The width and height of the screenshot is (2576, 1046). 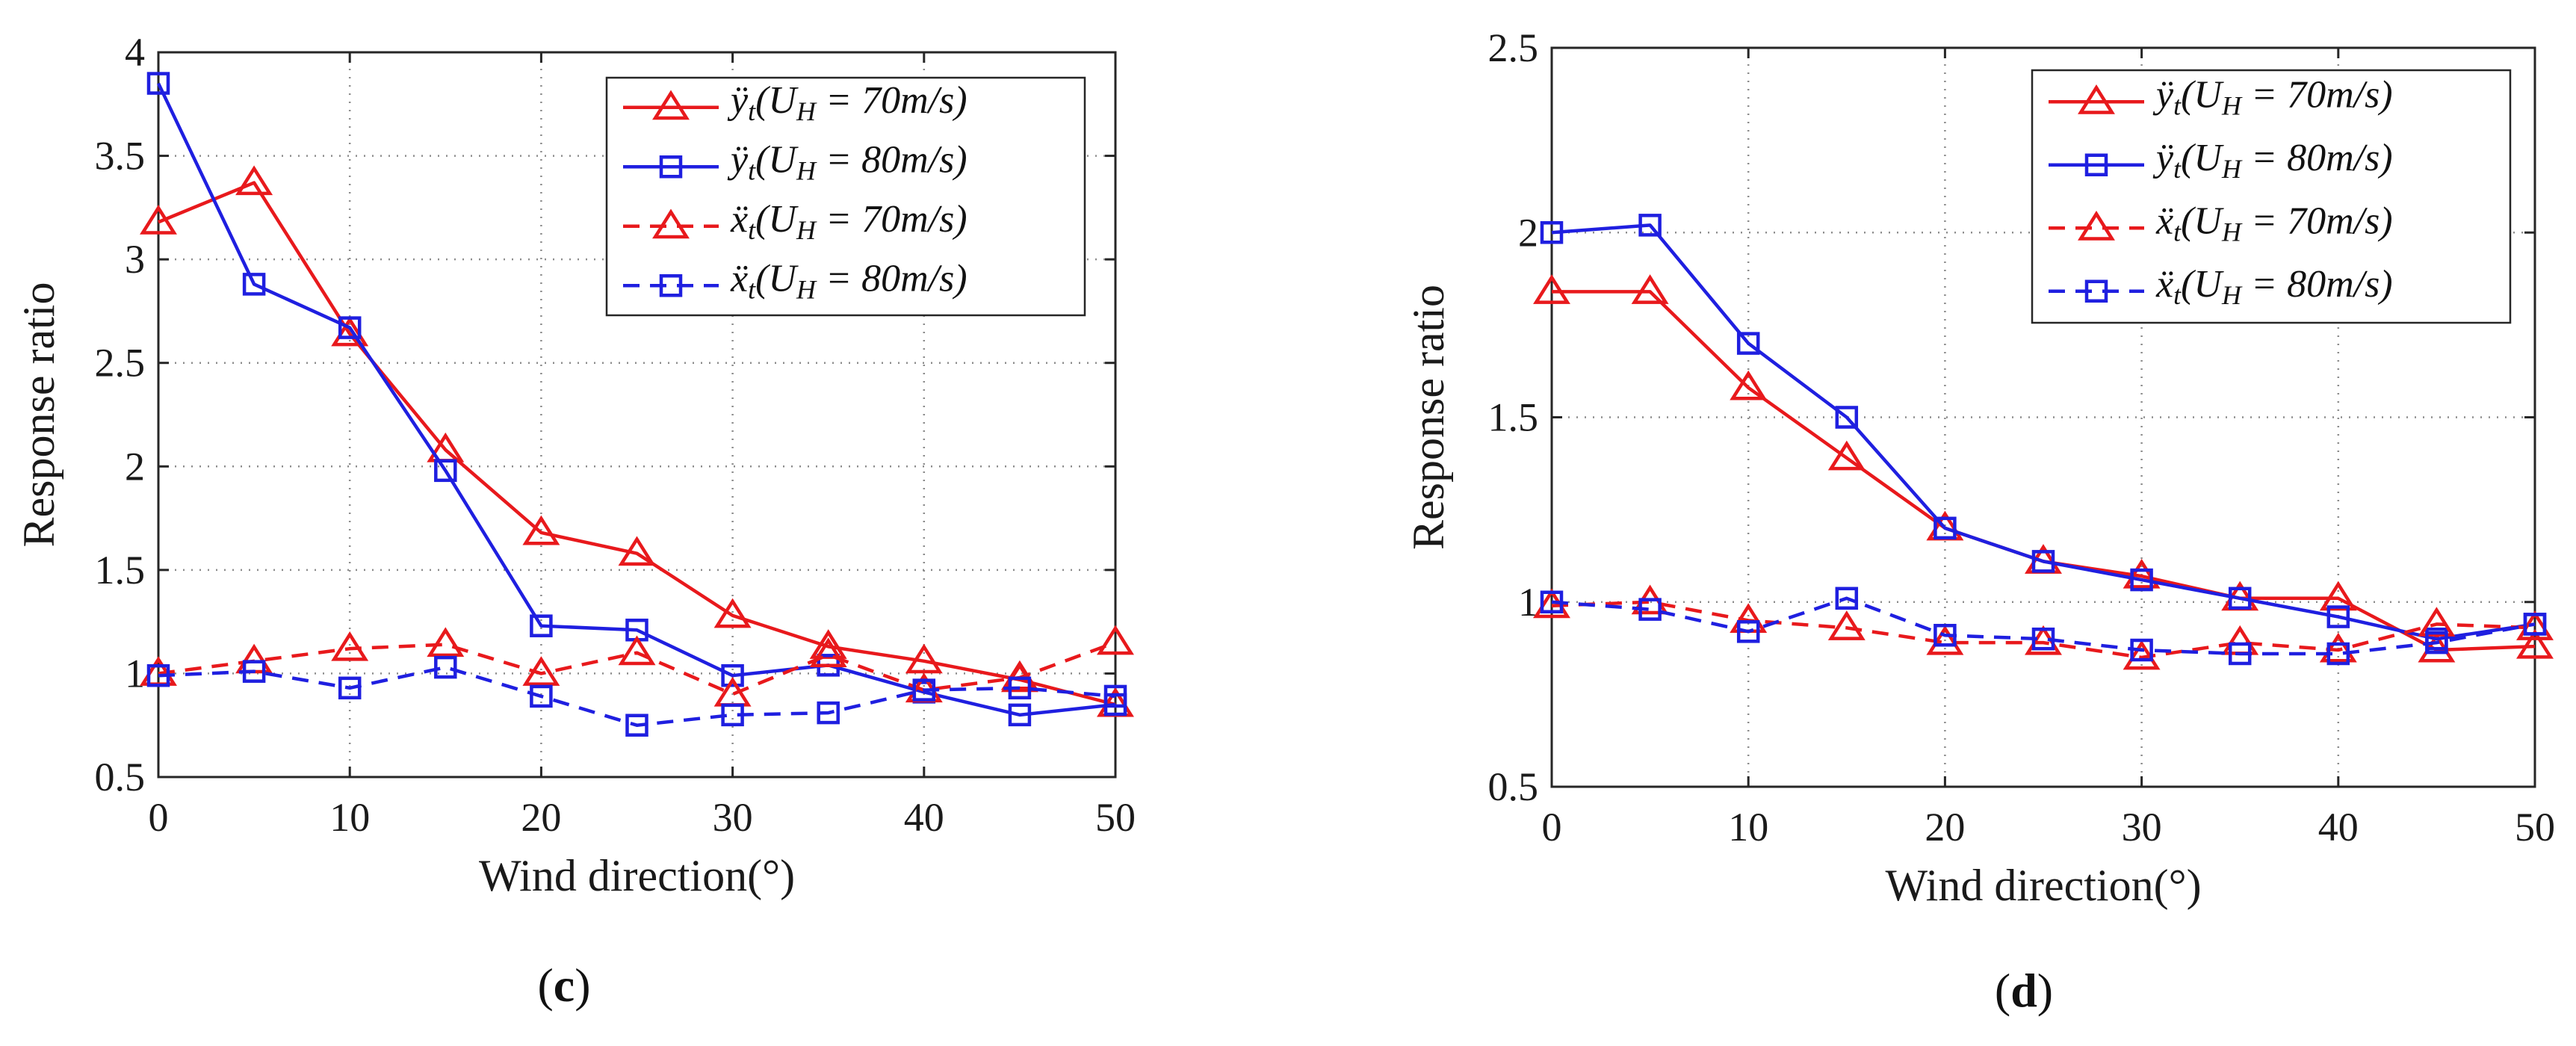 I want to click on x-tick-label: 20, so click(x=541, y=817).